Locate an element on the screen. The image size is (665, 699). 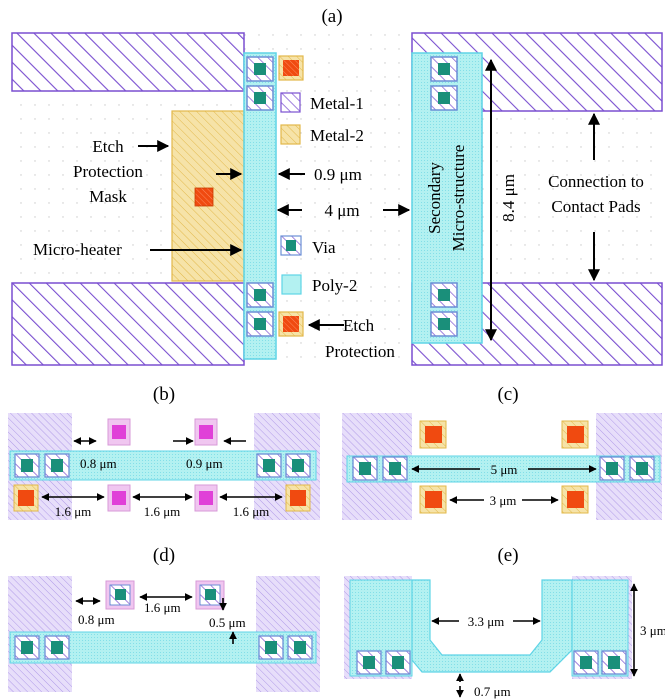
panel-e-label: (e) is located at coordinates (507, 555).